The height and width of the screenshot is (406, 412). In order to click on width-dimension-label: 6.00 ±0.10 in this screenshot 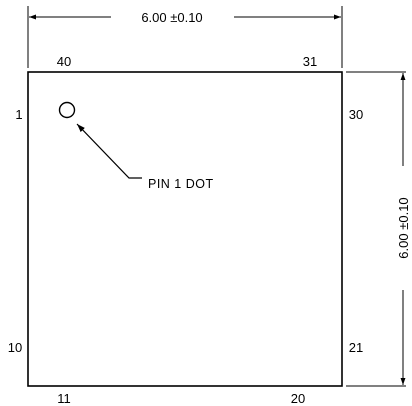, I will do `click(171, 17)`.